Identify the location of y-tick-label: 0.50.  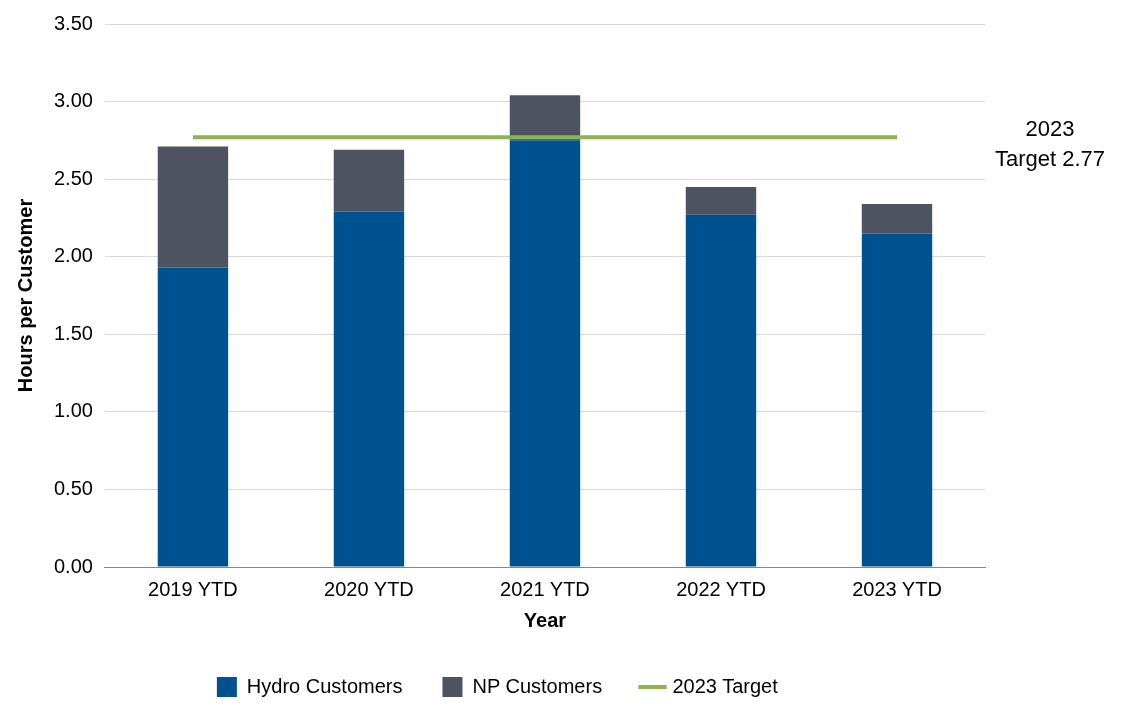
(73, 487).